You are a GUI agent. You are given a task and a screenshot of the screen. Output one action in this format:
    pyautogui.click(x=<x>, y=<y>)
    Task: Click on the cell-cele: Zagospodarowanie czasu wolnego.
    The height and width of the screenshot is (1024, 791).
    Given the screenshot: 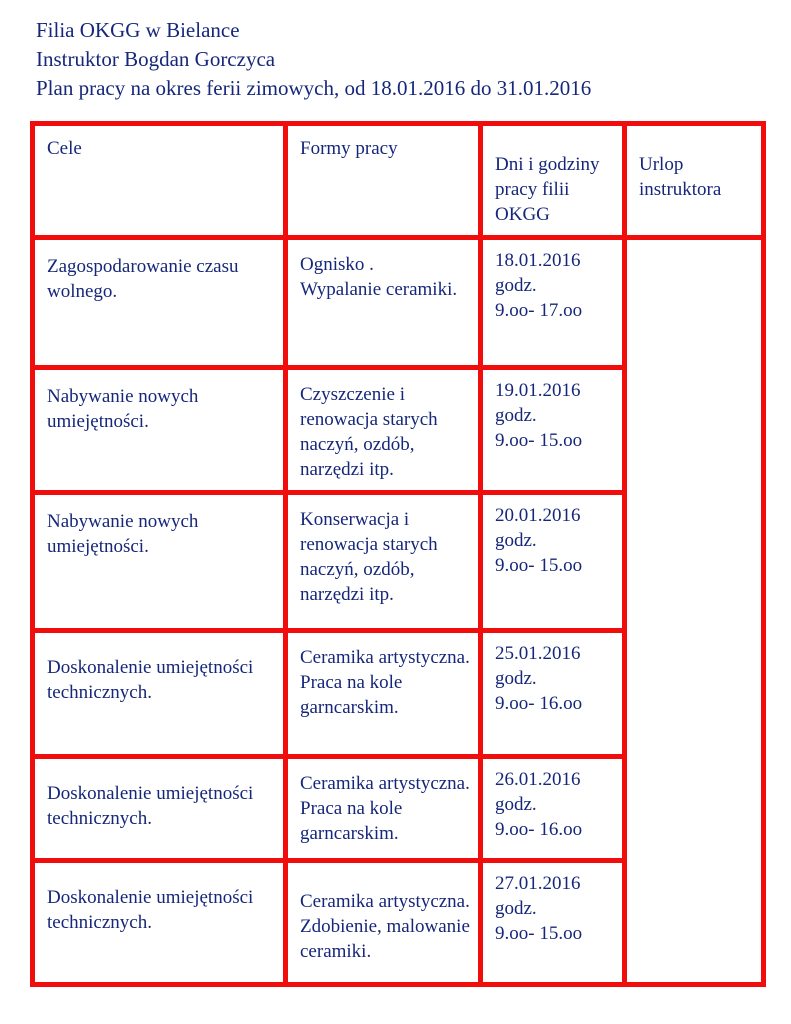 What is the action you would take?
    pyautogui.click(x=159, y=302)
    